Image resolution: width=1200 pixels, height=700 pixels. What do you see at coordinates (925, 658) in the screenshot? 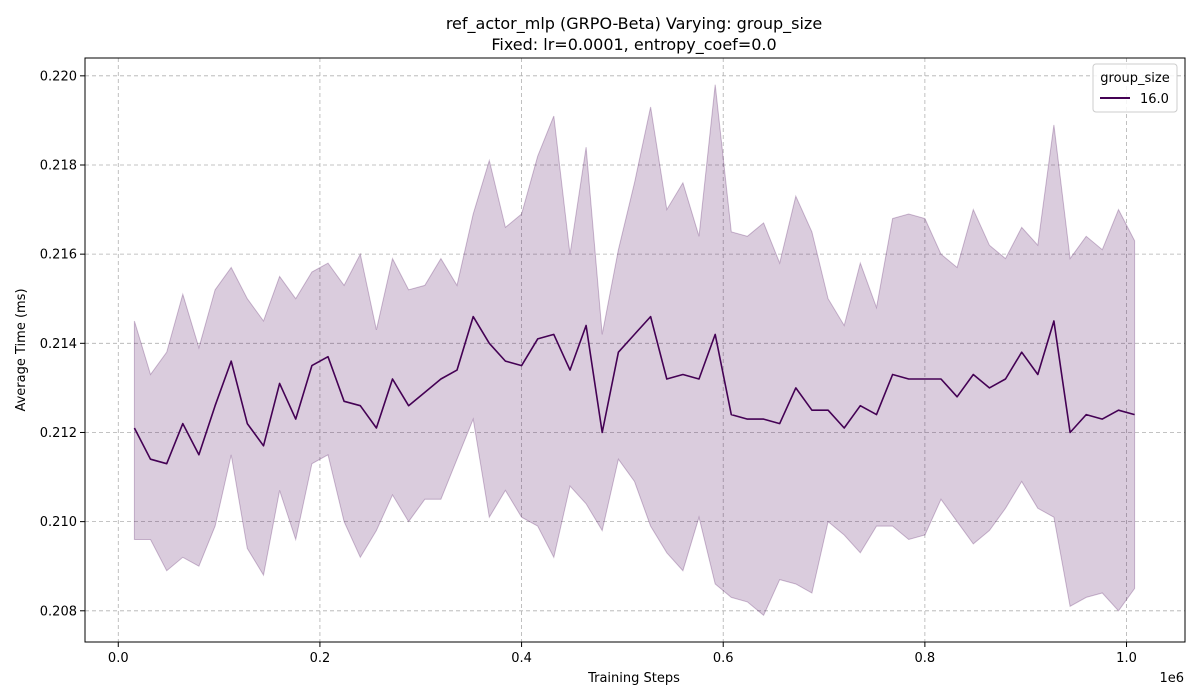
I see `x-tick-label: 0.8` at bounding box center [925, 658].